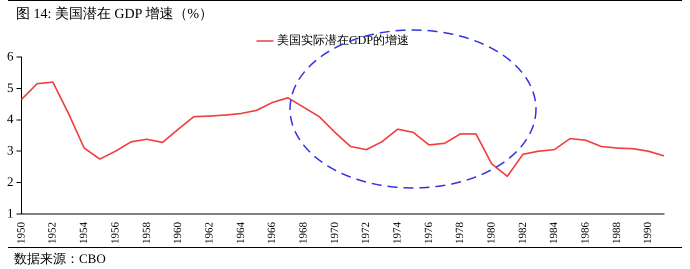 The height and width of the screenshot is (269, 690). I want to click on x-tick-label: 1970, so click(334, 233).